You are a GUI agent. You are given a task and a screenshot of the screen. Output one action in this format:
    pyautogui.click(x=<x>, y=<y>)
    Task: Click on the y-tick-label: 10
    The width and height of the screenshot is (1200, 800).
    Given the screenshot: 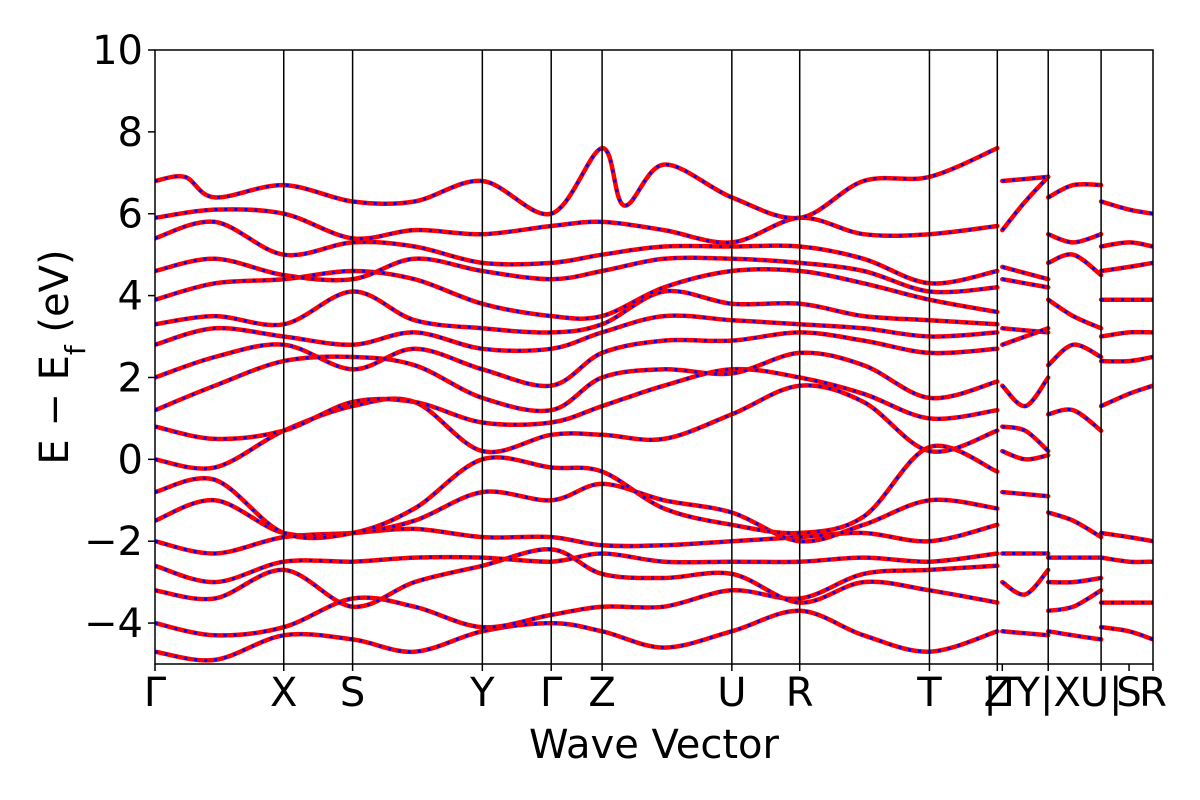 What is the action you would take?
    pyautogui.click(x=117, y=51)
    